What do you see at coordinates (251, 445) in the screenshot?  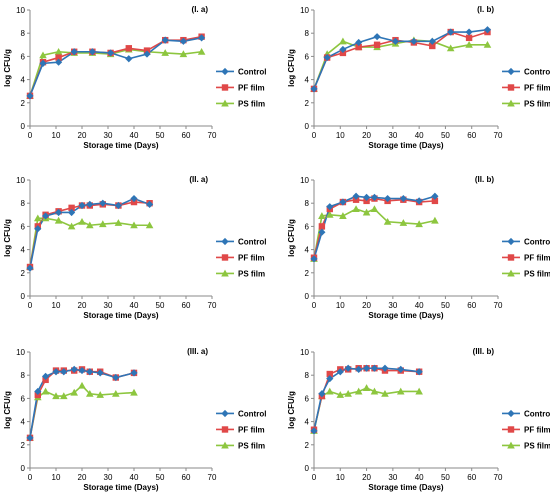 I see `legend-label: PS film` at bounding box center [251, 445].